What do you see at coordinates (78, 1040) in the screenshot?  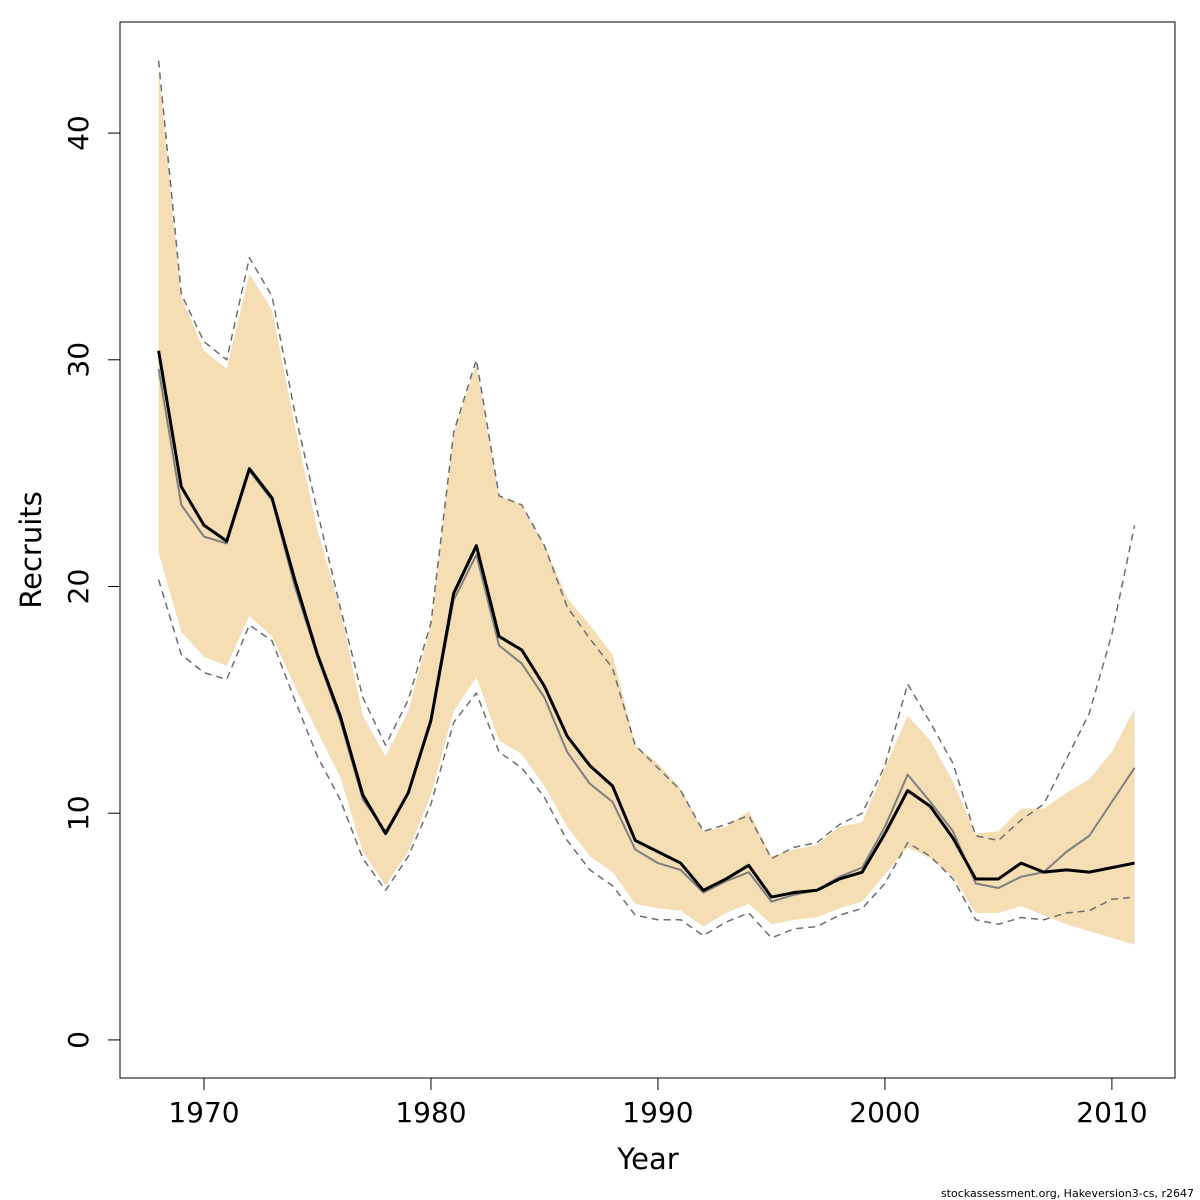 I see `y-tick-label: 0` at bounding box center [78, 1040].